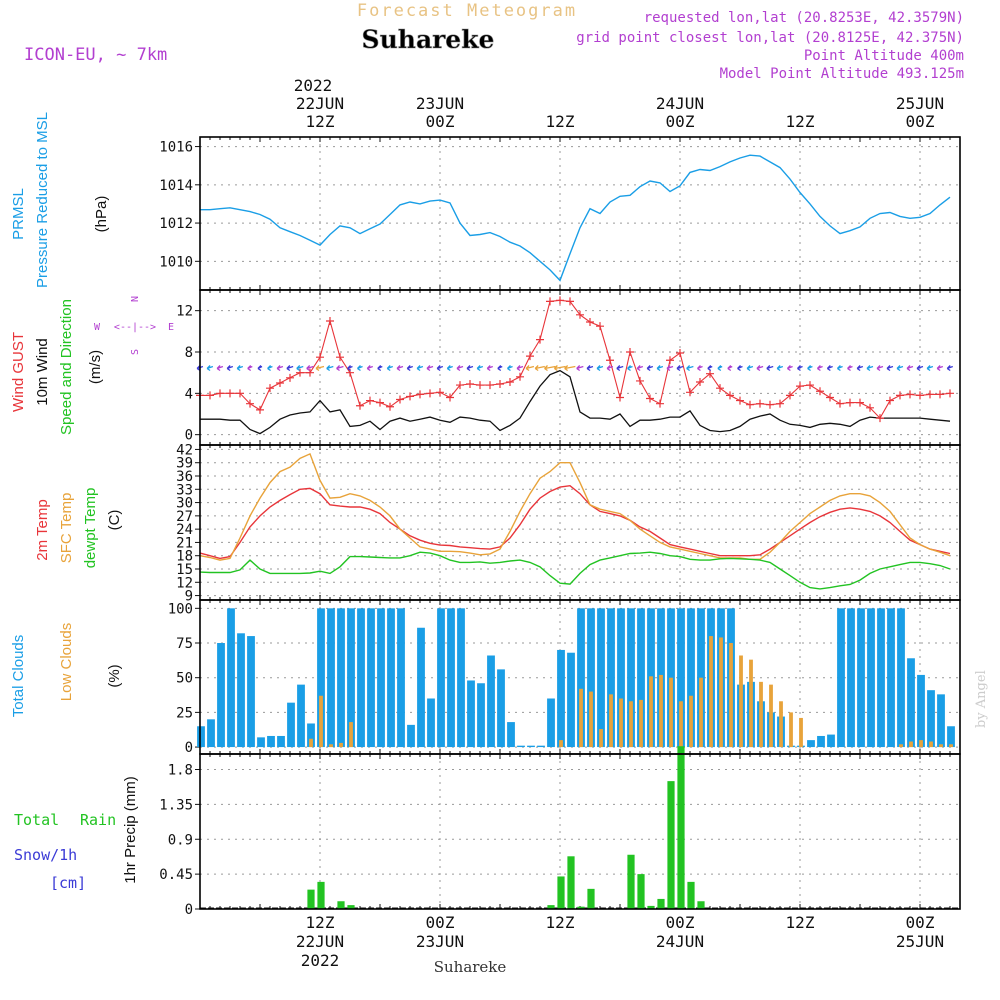 The width and height of the screenshot is (1000, 1000). I want to click on clouds-ytick-label: 75, so click(184, 644).